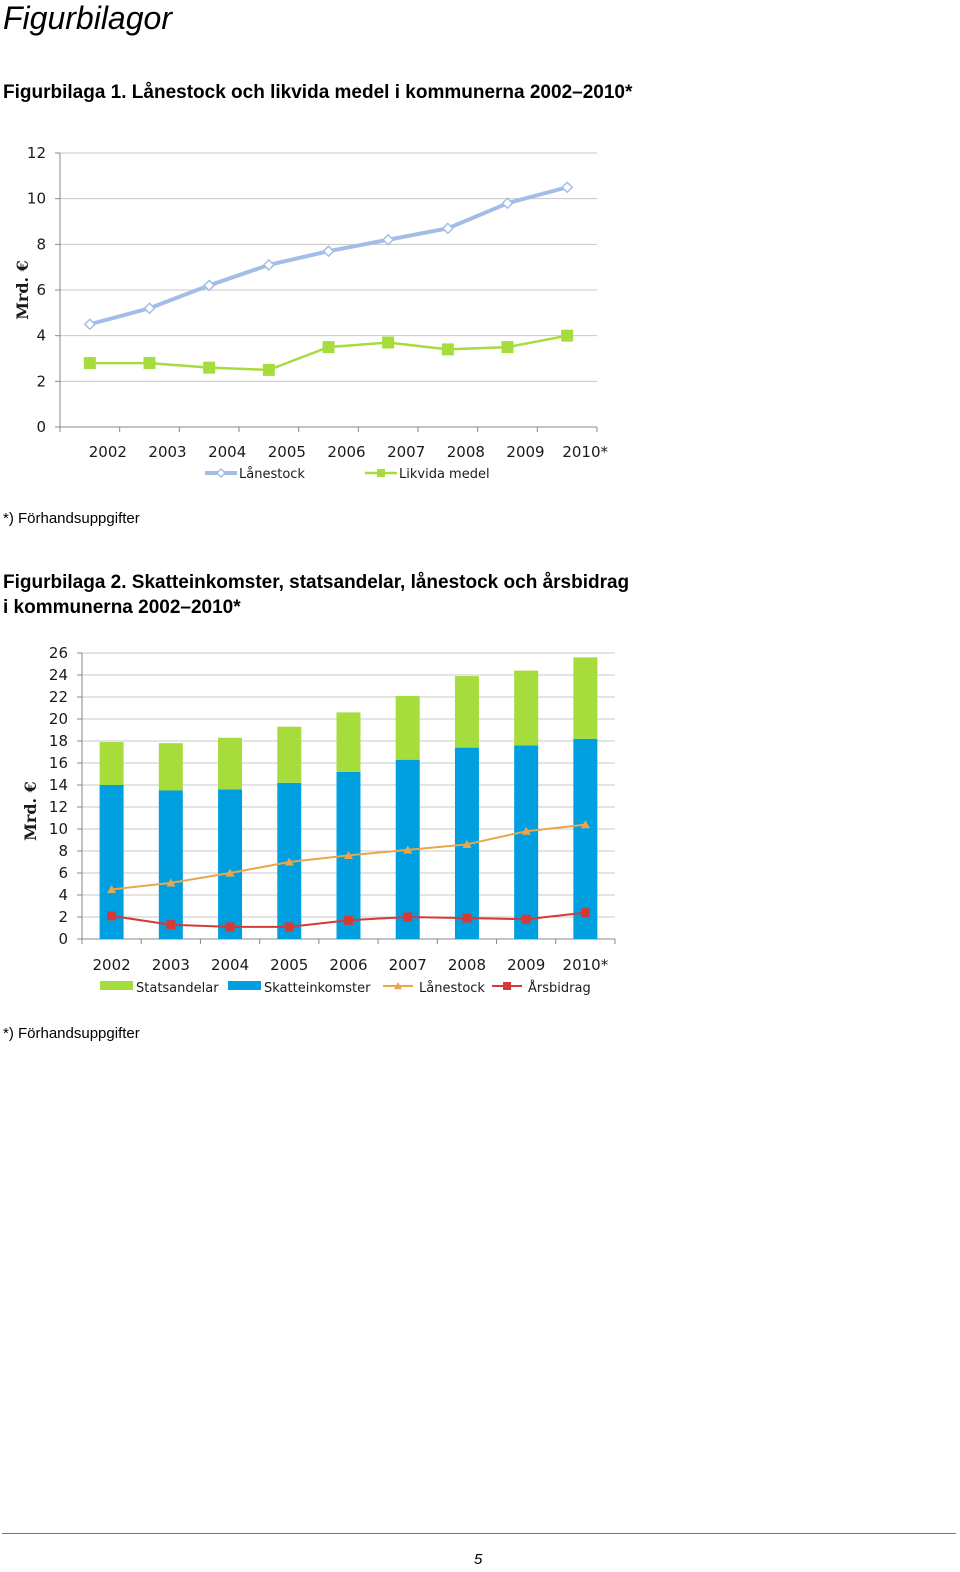 This screenshot has height=1572, width=960. Describe the element at coordinates (122, 607) in the screenshot. I see `figure2-title-line2: i kommunerna 2002–2010*` at that location.